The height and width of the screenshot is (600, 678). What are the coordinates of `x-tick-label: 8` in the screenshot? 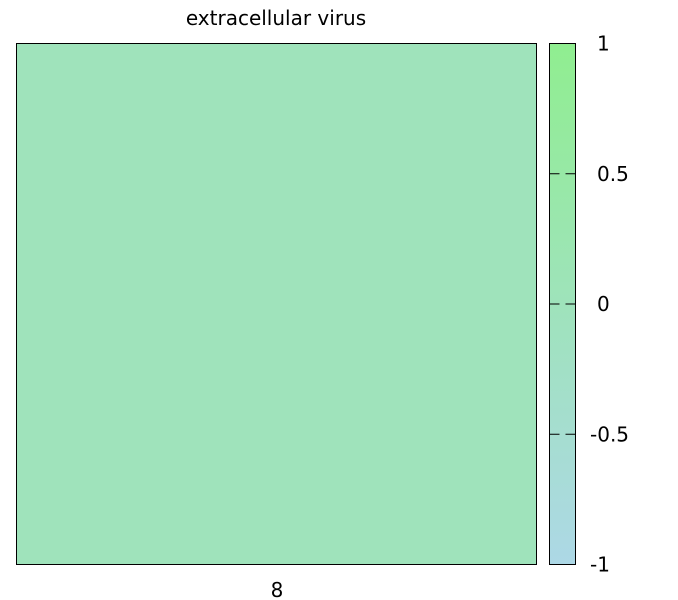 It's located at (277, 589).